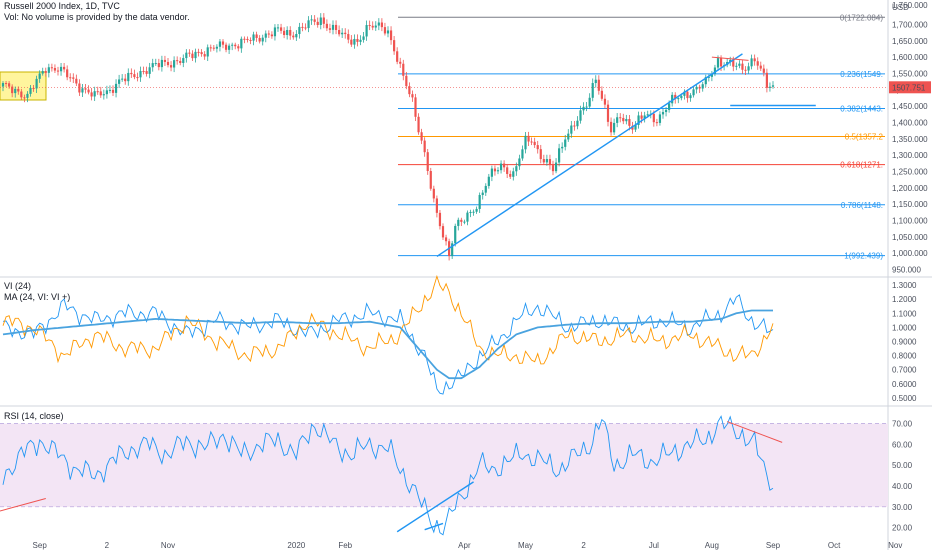  I want to click on vi-indicator-title: VI (24), so click(18, 286).